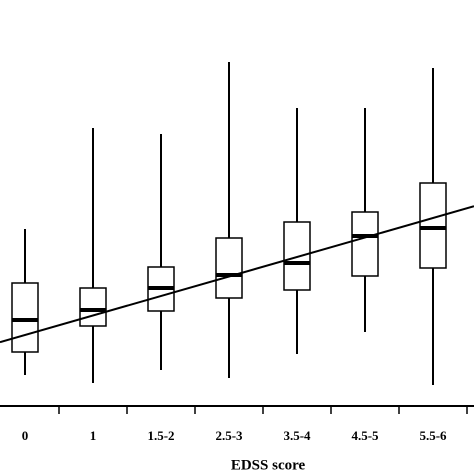 This screenshot has height=474, width=474. What do you see at coordinates (229, 435) in the screenshot?
I see `x-tick-label: 2.5-3` at bounding box center [229, 435].